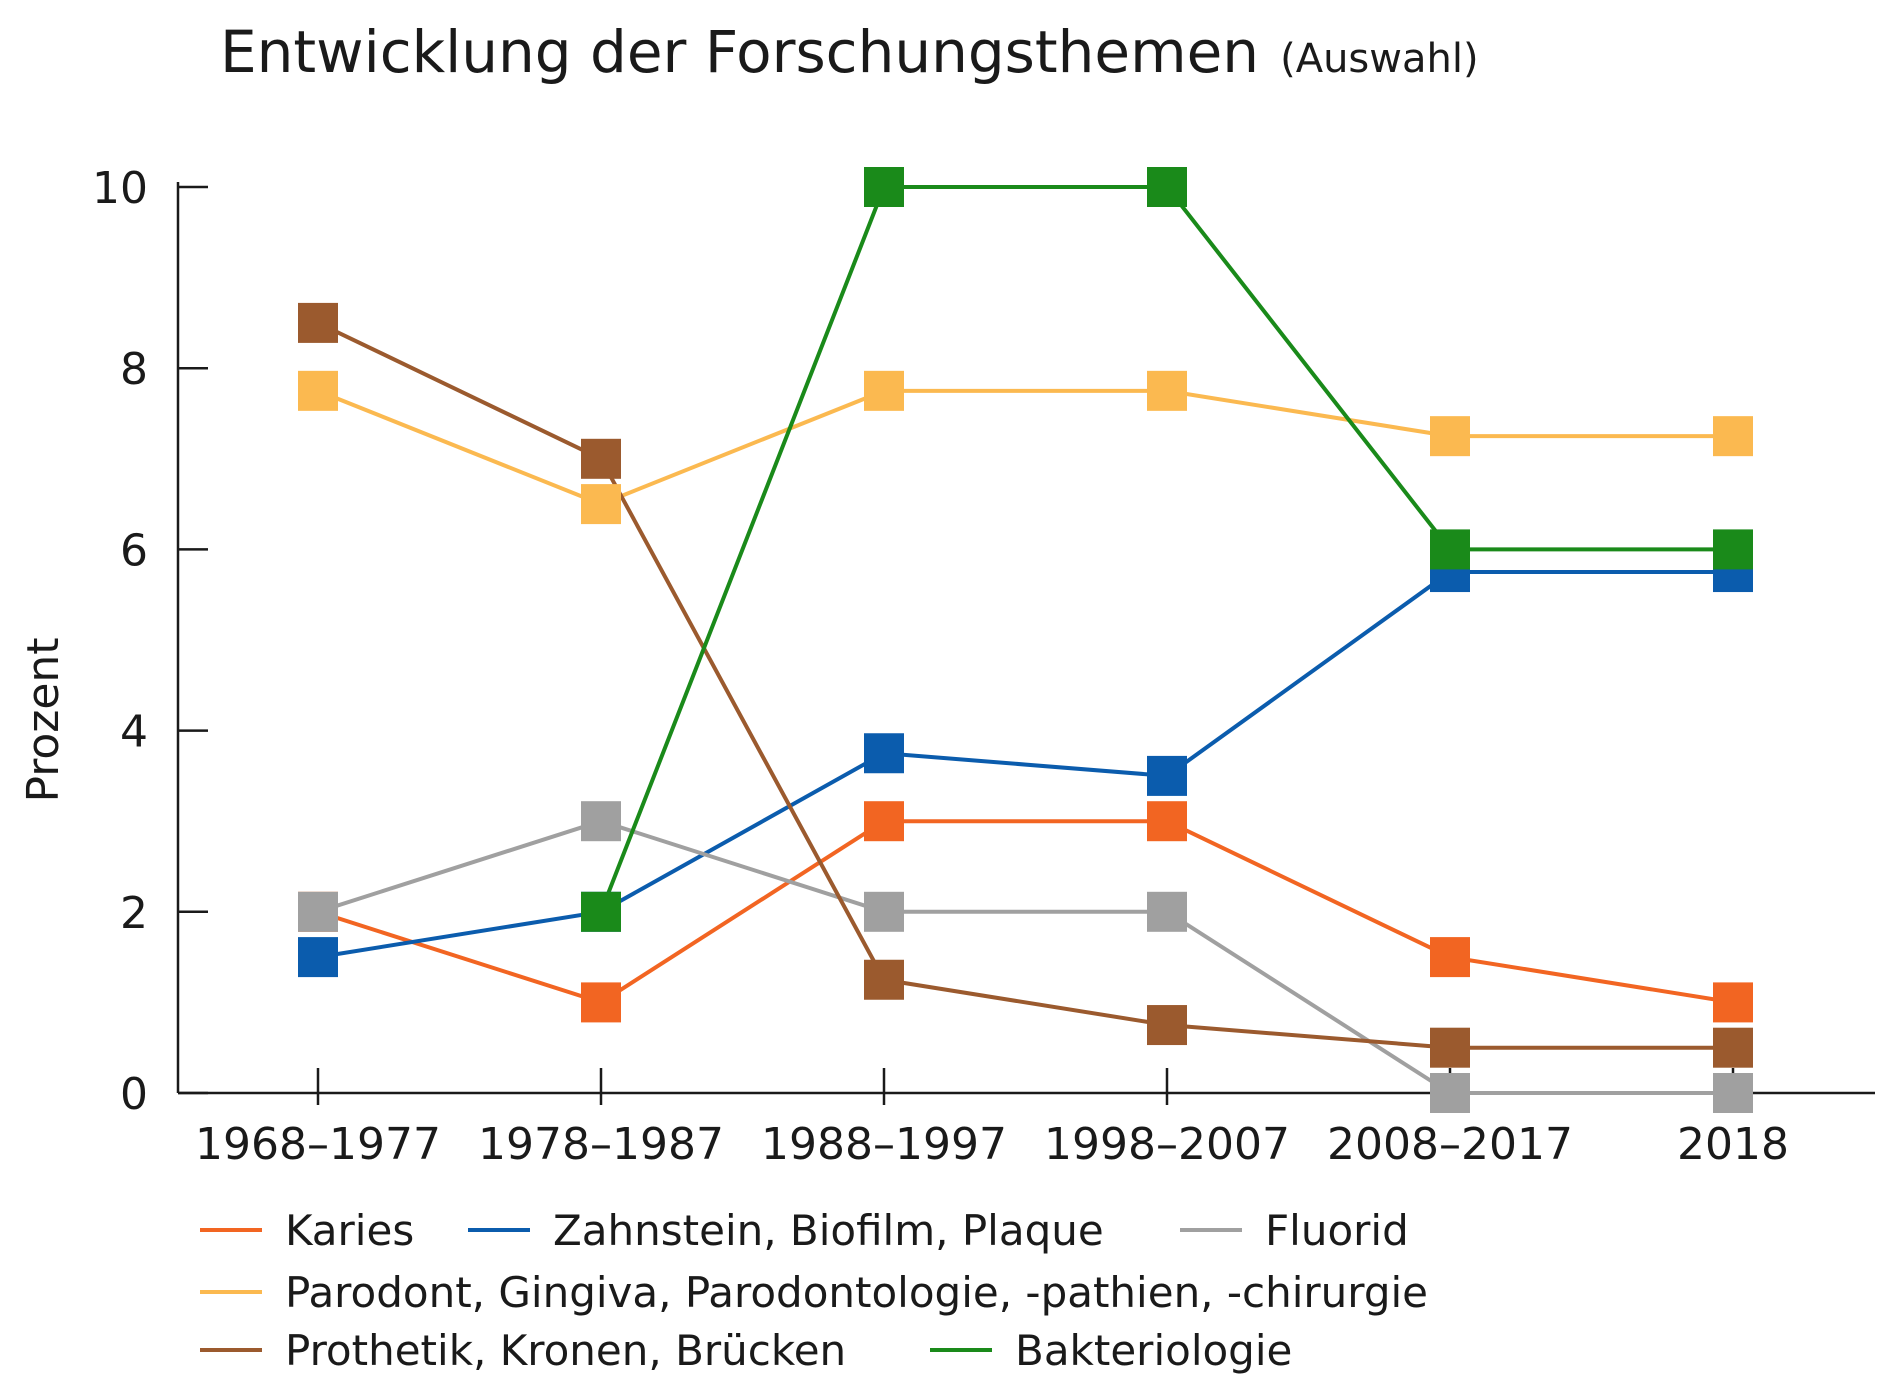  I want to click on y-tick-label: 8, so click(134, 369).